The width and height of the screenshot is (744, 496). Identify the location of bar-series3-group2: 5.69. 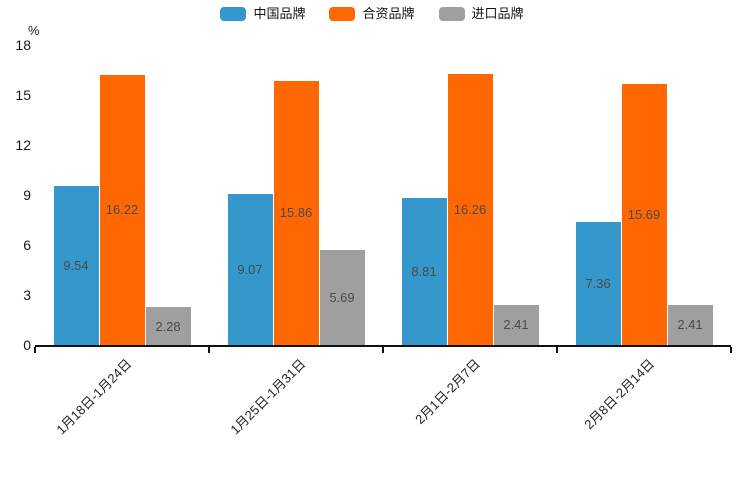
(342, 297).